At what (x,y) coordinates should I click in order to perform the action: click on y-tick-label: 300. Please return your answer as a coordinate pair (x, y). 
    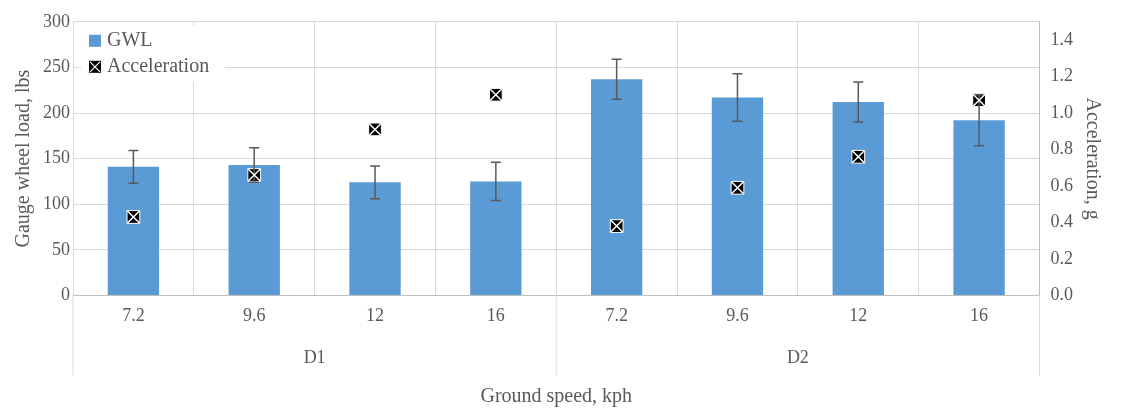
    Looking at the image, I should click on (56, 20).